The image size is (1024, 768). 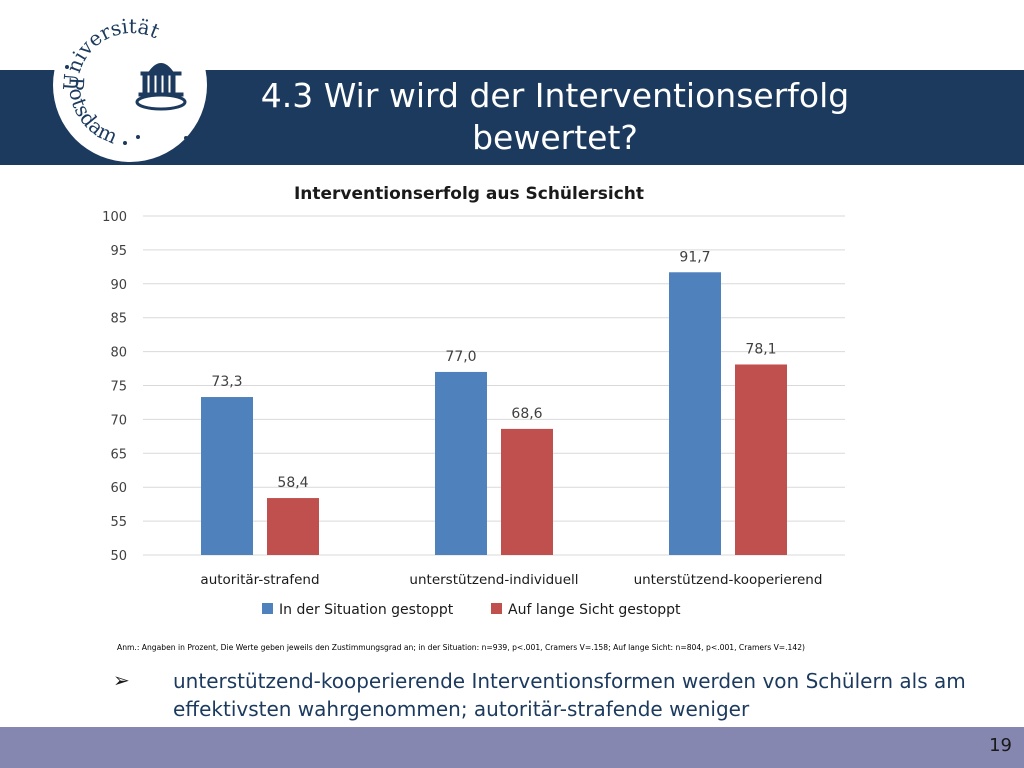 What do you see at coordinates (469, 194) in the screenshot?
I see `chart-title: Interventionserfolg aus Schülersicht` at bounding box center [469, 194].